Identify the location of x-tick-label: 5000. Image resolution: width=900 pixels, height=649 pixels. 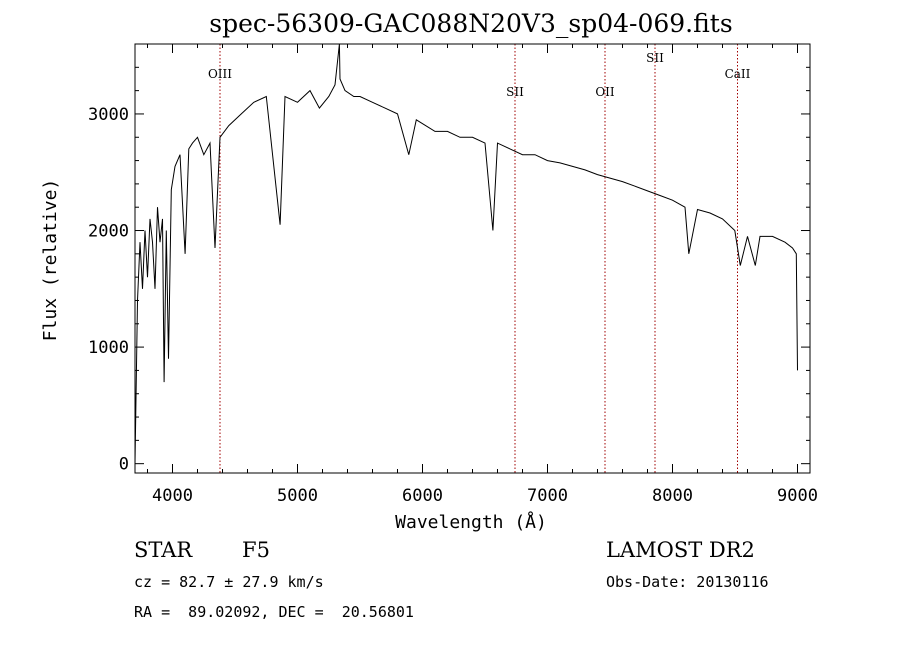
(297, 496).